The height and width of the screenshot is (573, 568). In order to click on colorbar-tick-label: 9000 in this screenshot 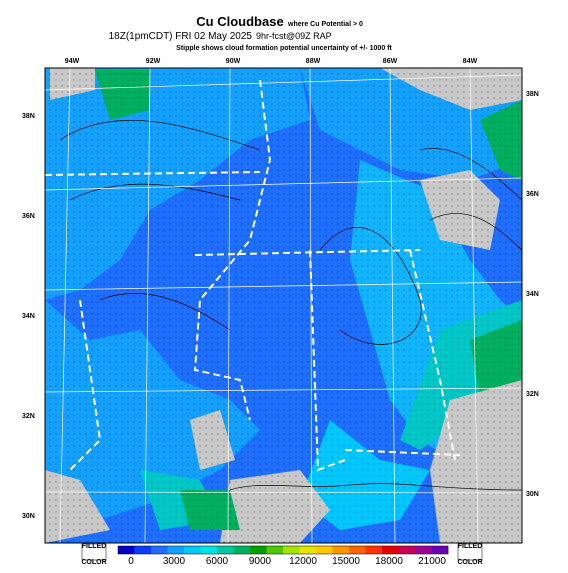, I will do `click(260, 561)`.